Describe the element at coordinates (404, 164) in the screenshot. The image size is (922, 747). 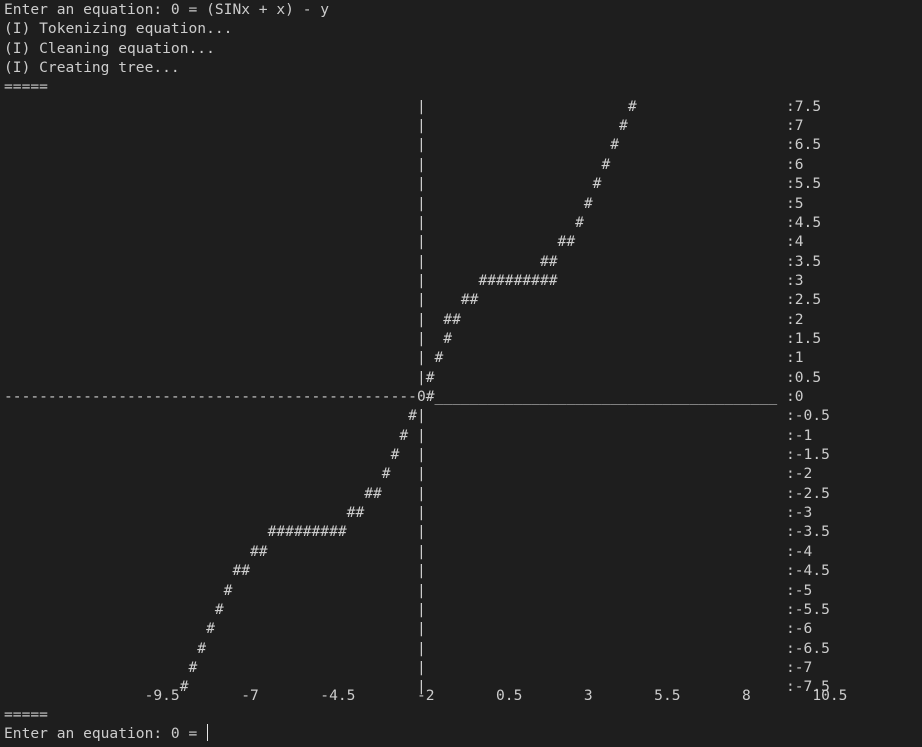
I see `plot-row: | # :6` at that location.